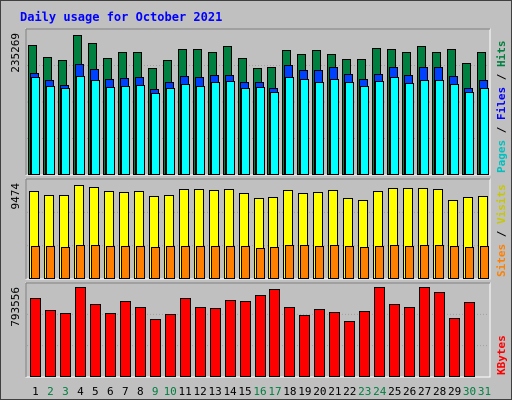 The image size is (512, 400). I want to click on x-tick-label: 4, so click(80, 391).